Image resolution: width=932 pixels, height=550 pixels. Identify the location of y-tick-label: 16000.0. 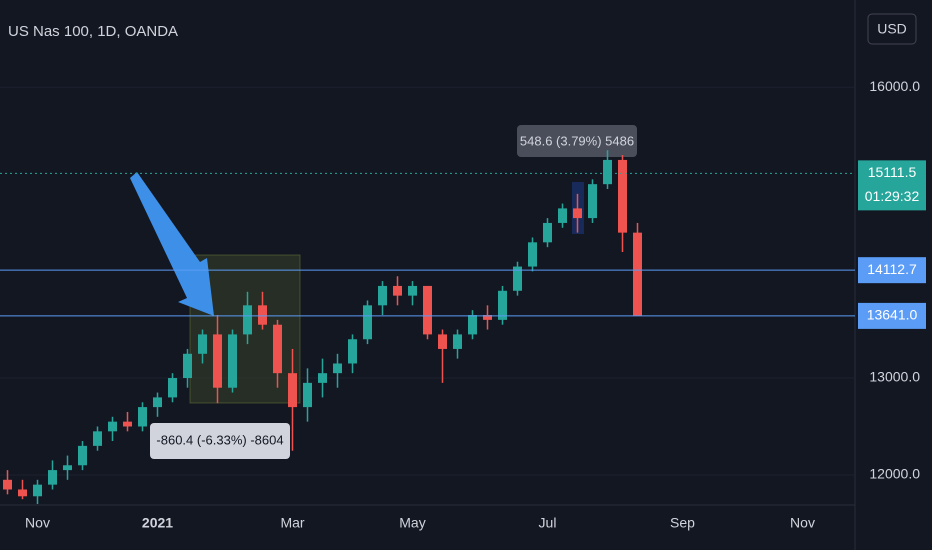
(894, 86).